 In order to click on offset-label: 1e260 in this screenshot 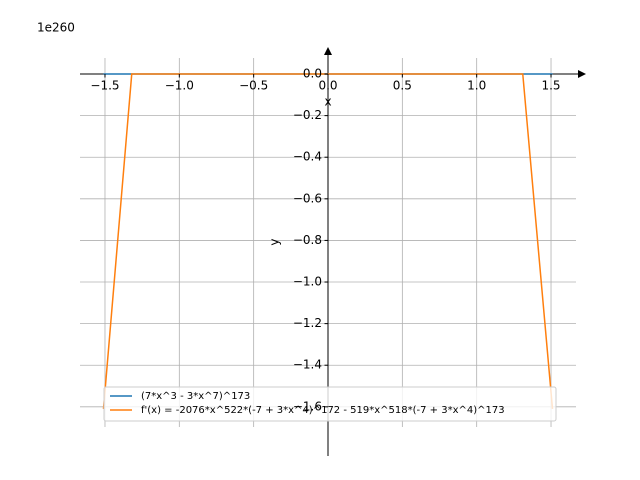, I will do `click(56, 28)`.